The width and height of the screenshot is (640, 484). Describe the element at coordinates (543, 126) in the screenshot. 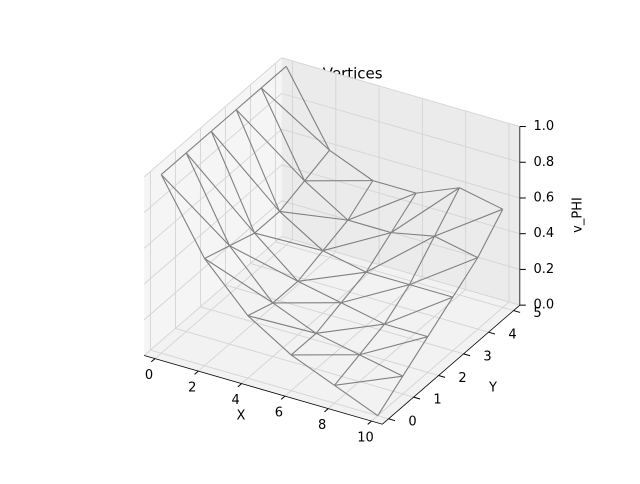

I see `z-tick-label: 1.0` at that location.